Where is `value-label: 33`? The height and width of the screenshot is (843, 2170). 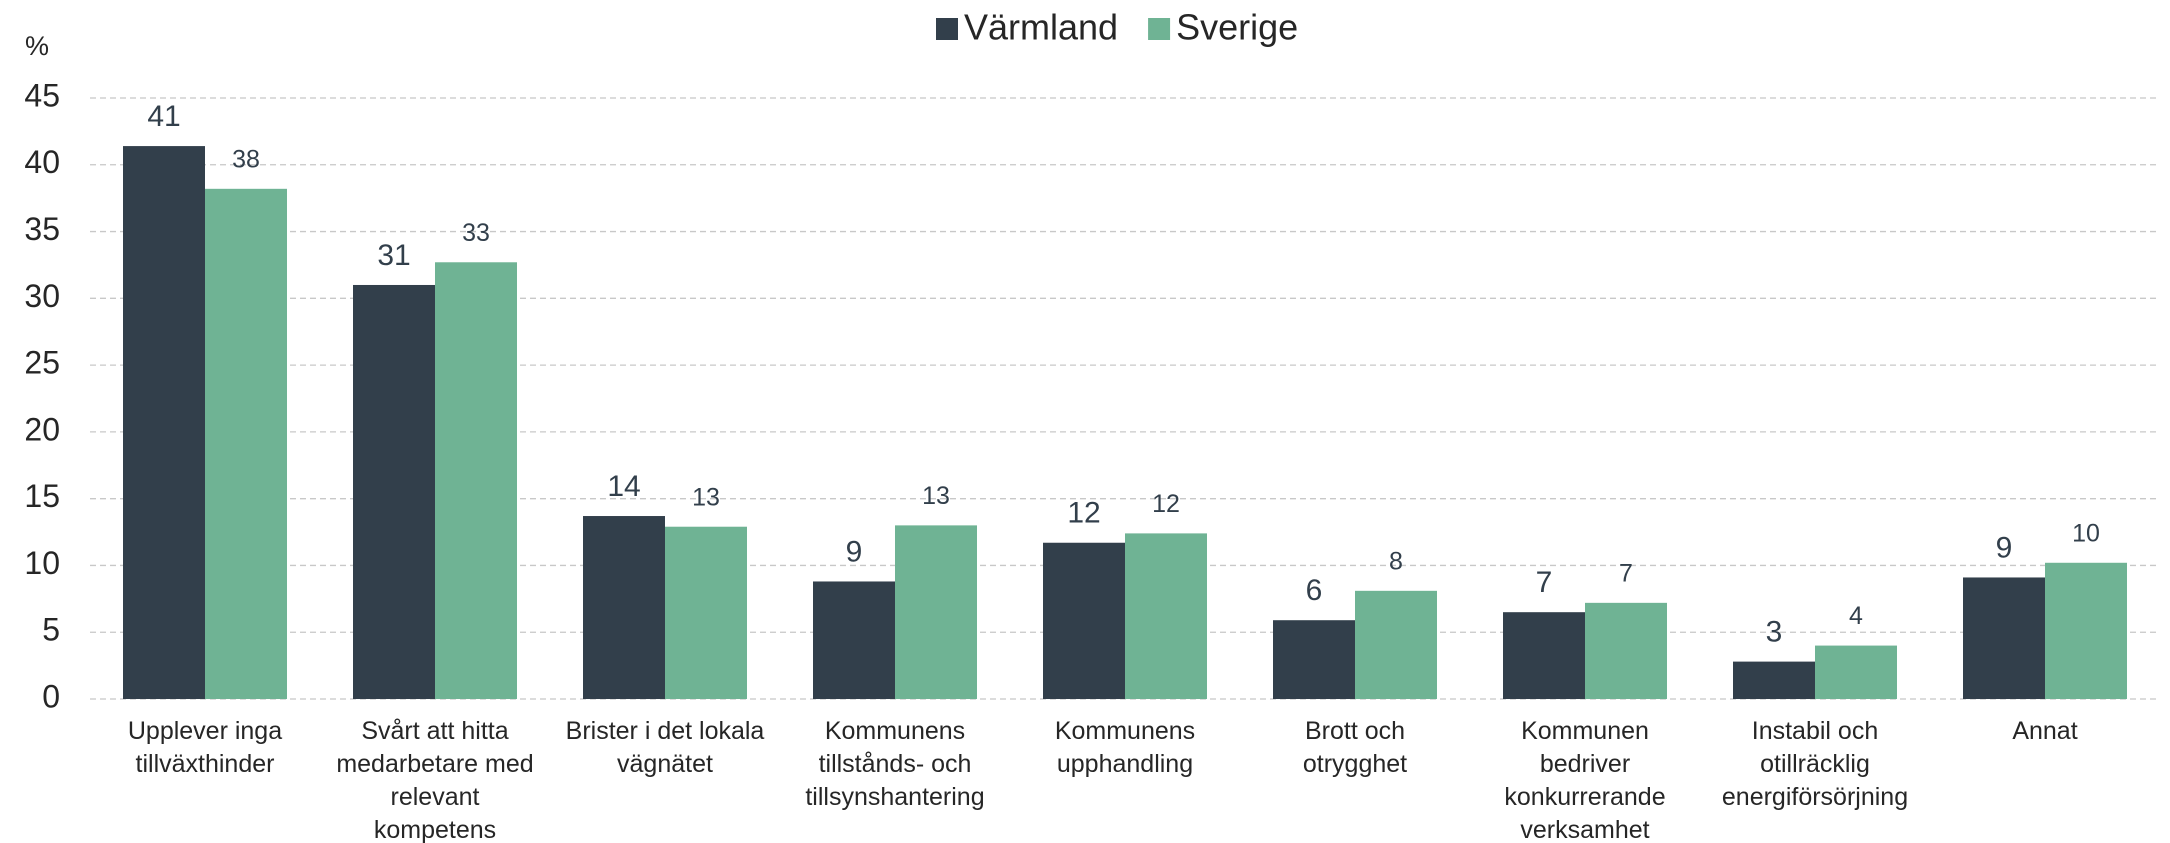 value-label: 33 is located at coordinates (476, 233).